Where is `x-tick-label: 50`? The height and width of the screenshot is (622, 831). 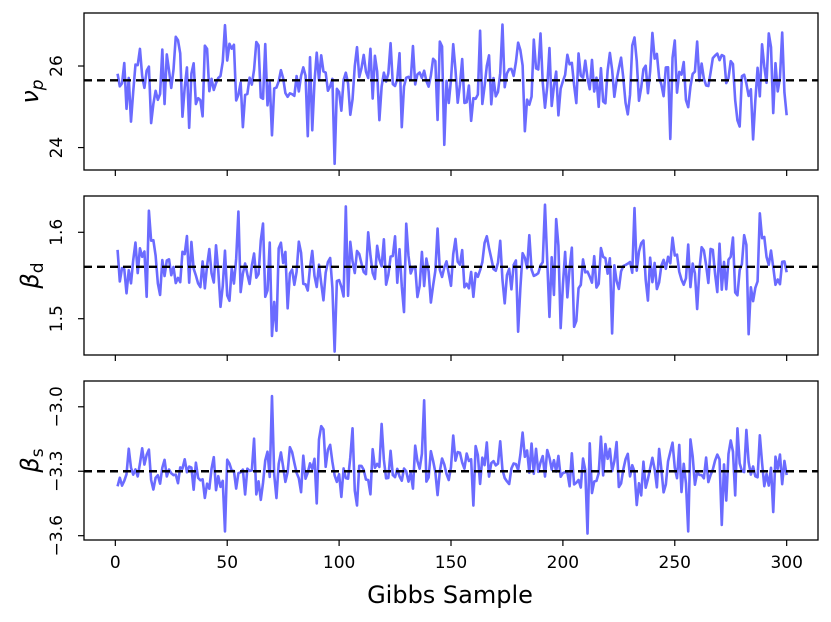 x-tick-label: 50 is located at coordinates (227, 563).